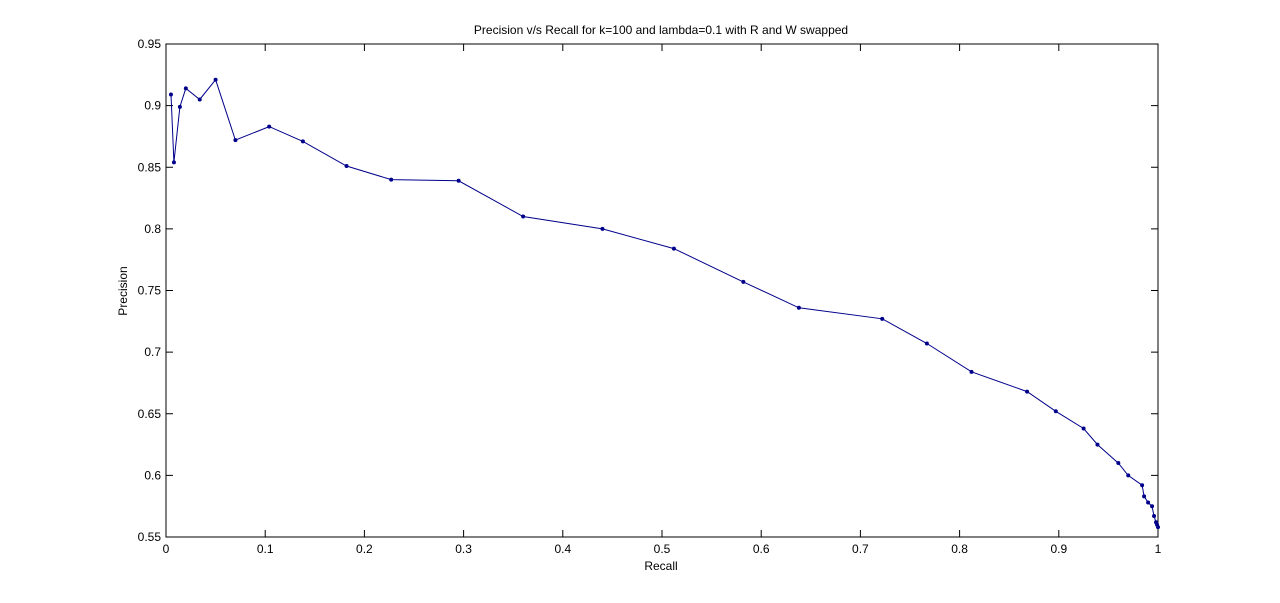 Image resolution: width=1280 pixels, height=603 pixels. I want to click on y-tick-label: 0.9, so click(152, 106).